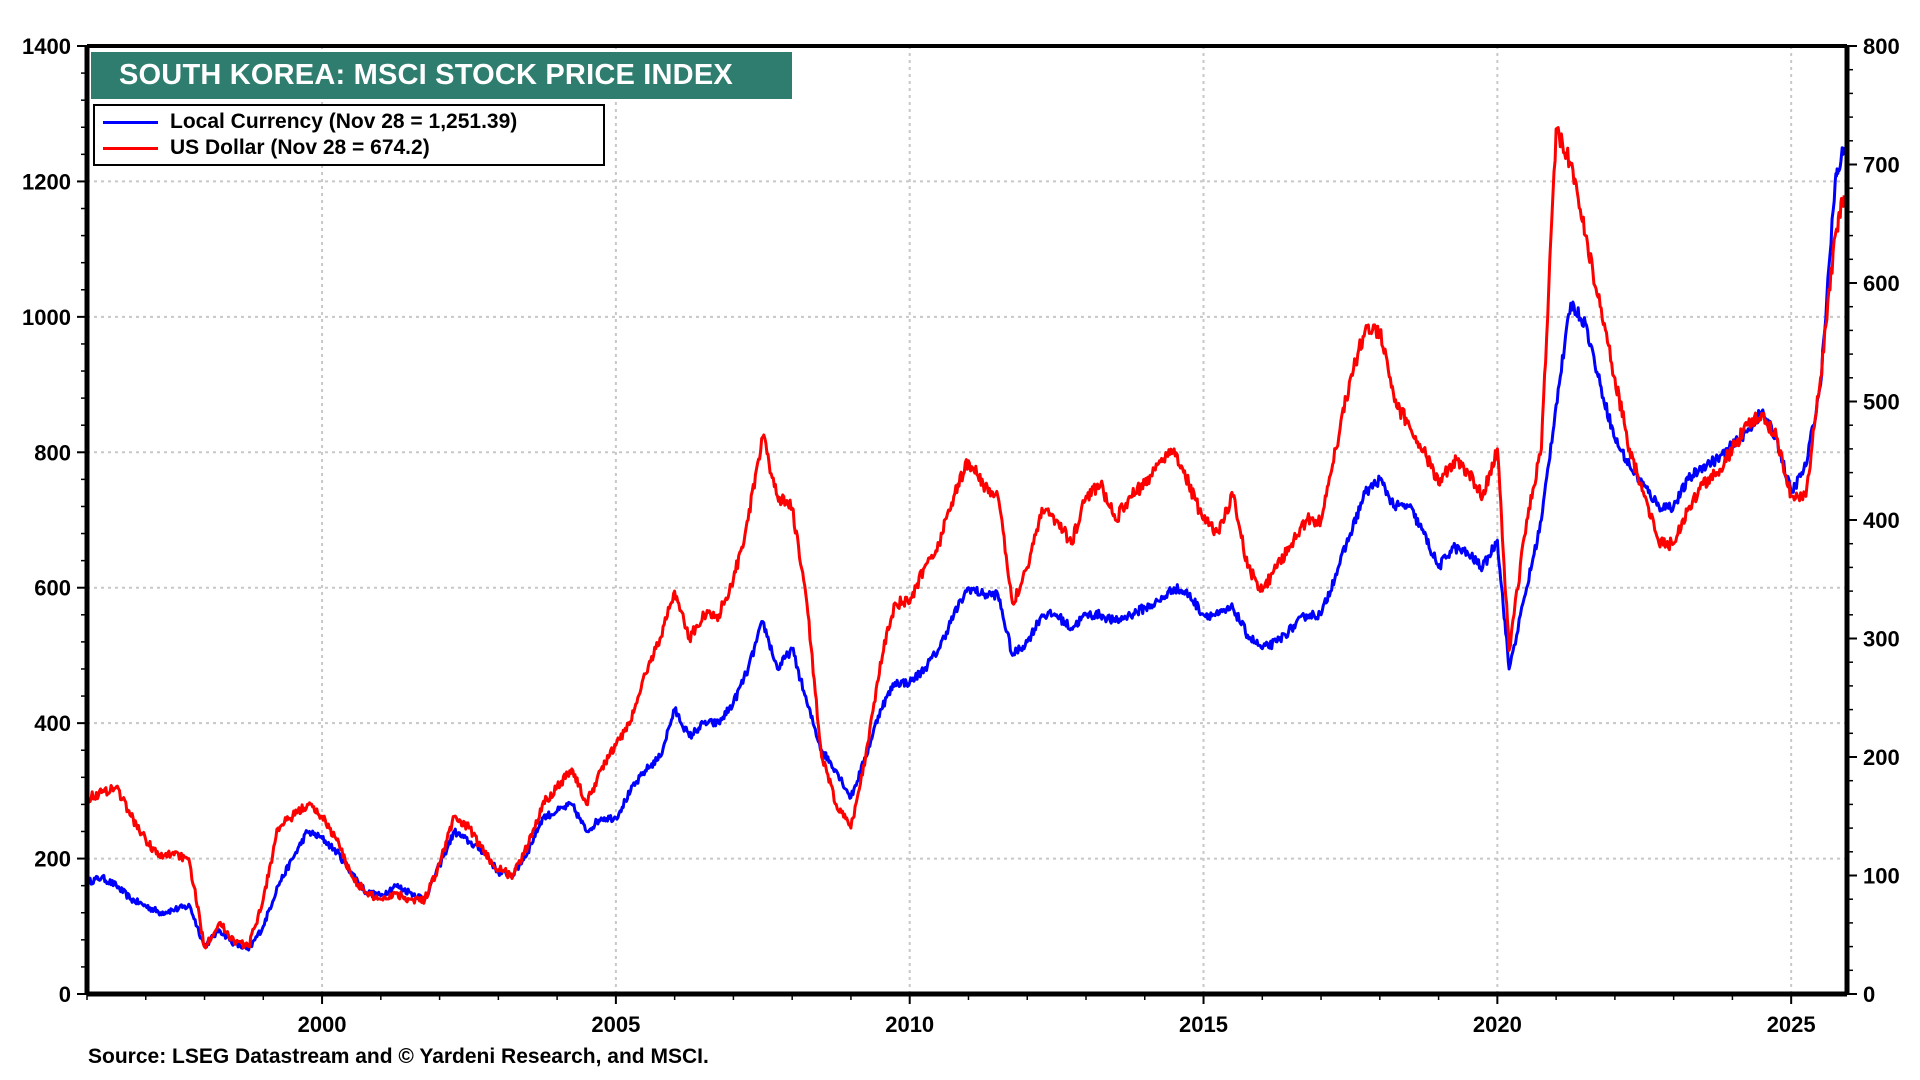 This screenshot has width=1920, height=1080. Describe the element at coordinates (130, 122) in the screenshot. I see `legend-swatch-blue` at that location.